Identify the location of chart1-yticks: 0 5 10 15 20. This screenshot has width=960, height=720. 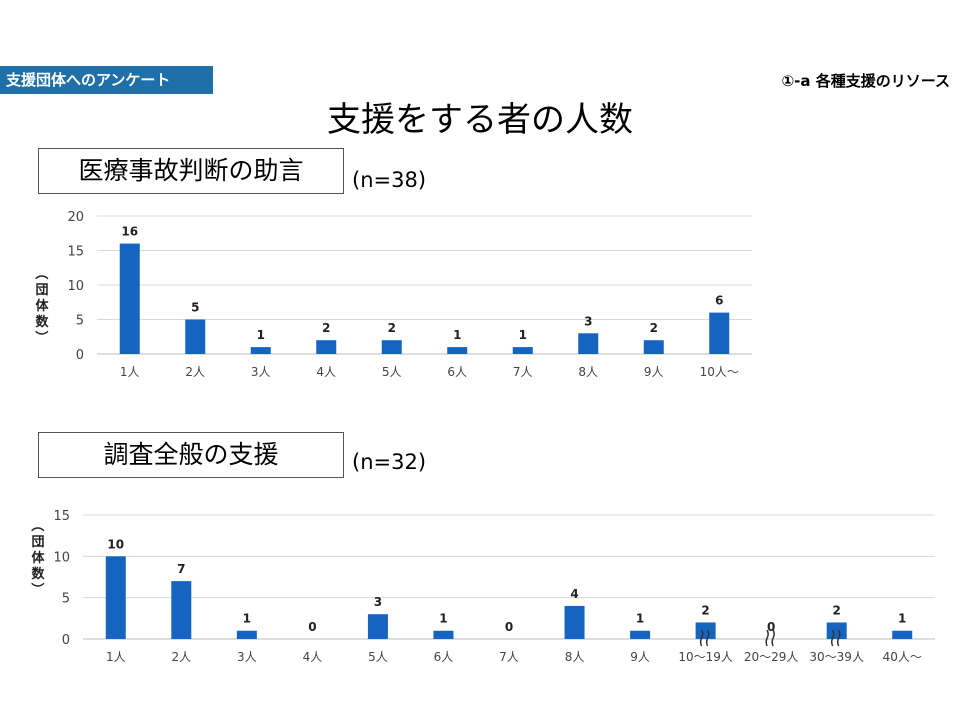
(75, 286).